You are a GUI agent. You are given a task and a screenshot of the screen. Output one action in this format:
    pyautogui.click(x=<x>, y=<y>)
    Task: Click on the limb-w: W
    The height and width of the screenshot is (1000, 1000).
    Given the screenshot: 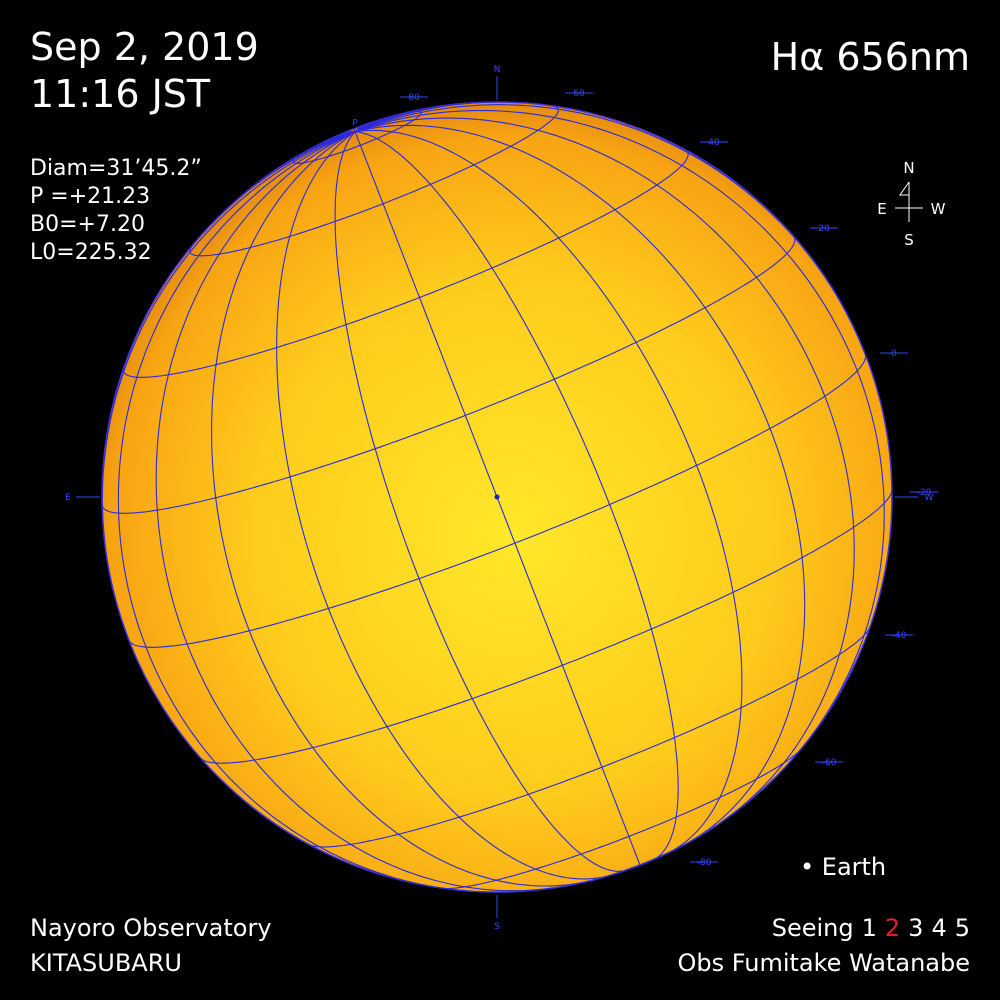 What is the action you would take?
    pyautogui.click(x=929, y=498)
    